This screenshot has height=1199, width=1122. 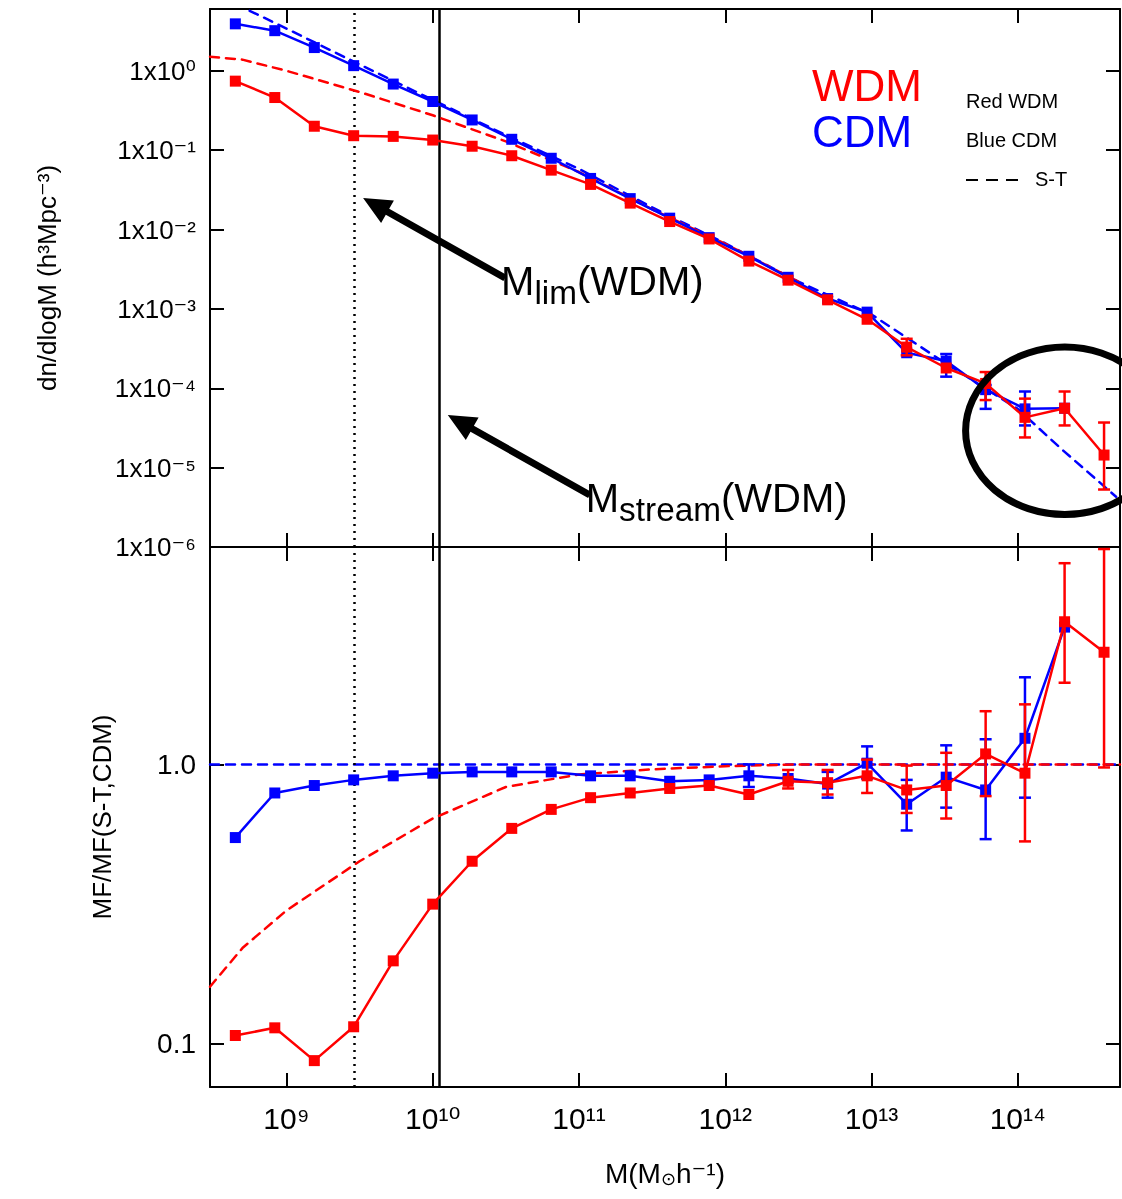 What do you see at coordinates (1012, 101) in the screenshot?
I see `annotation: Red WDM` at bounding box center [1012, 101].